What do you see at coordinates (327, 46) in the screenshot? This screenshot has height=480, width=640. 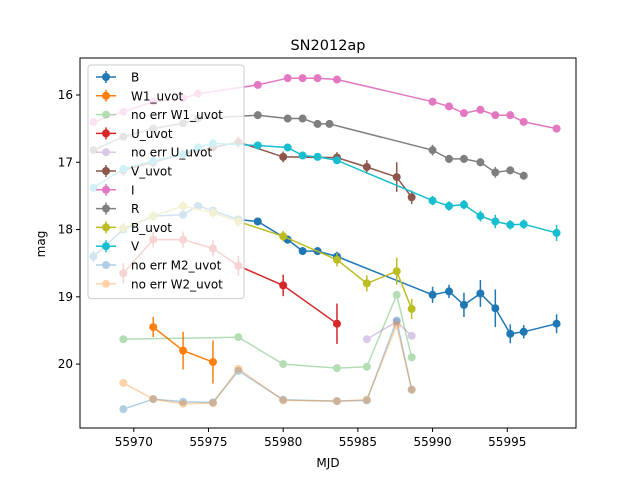 I see `chart-title: SN2012ap` at bounding box center [327, 46].